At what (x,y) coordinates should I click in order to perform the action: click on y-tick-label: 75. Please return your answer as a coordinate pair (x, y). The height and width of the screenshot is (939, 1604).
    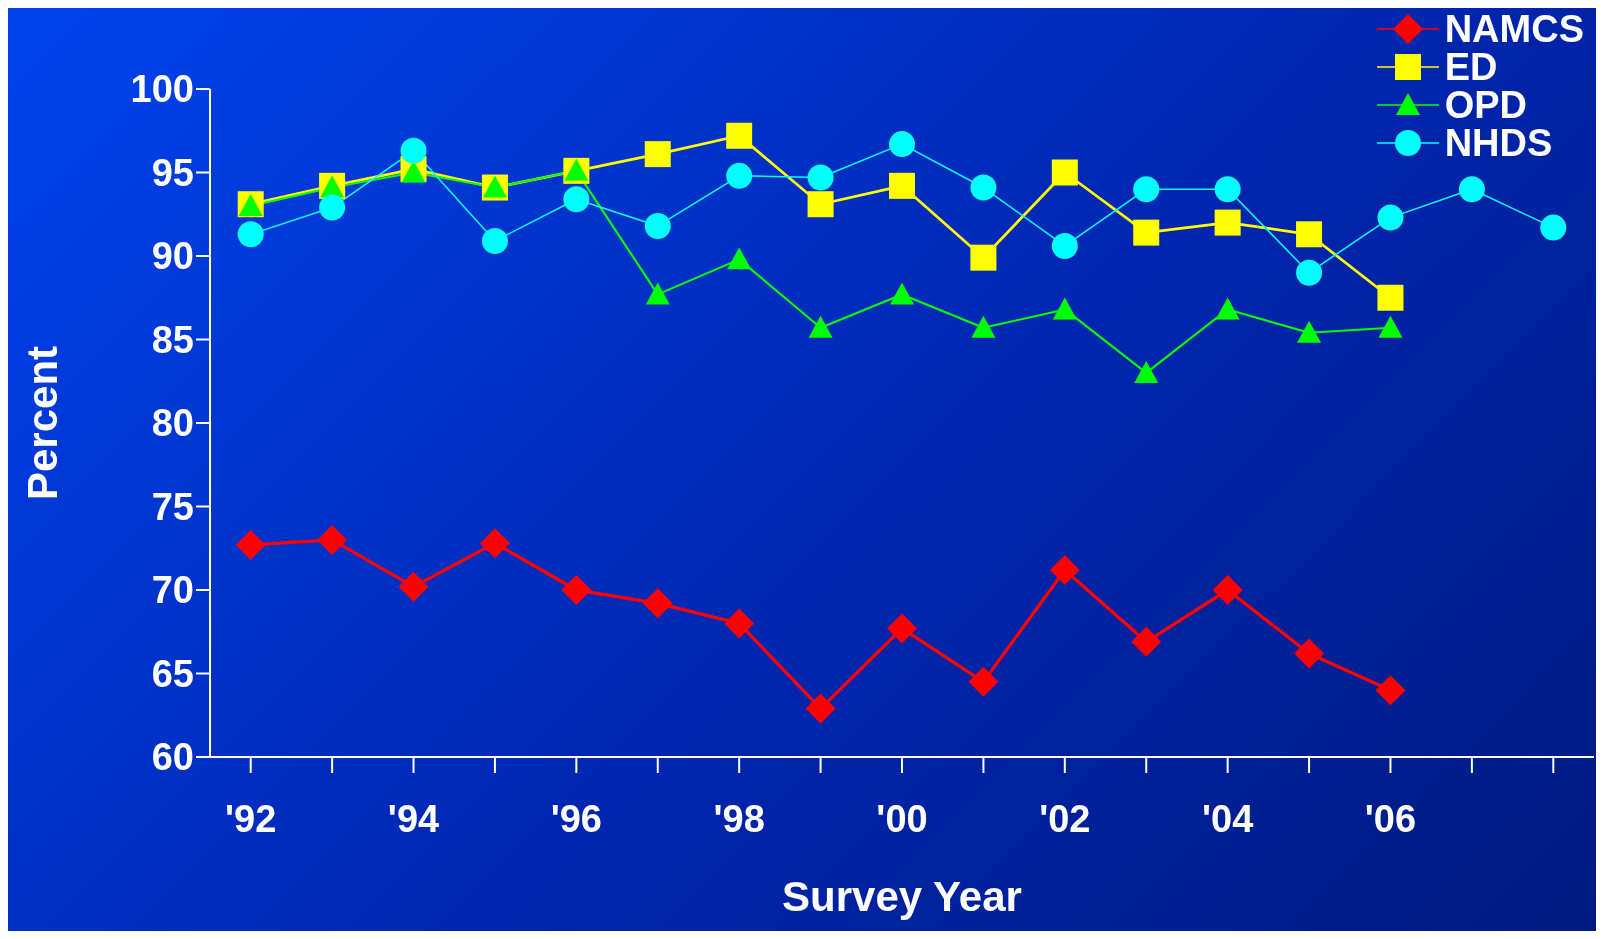
    Looking at the image, I should click on (172, 506).